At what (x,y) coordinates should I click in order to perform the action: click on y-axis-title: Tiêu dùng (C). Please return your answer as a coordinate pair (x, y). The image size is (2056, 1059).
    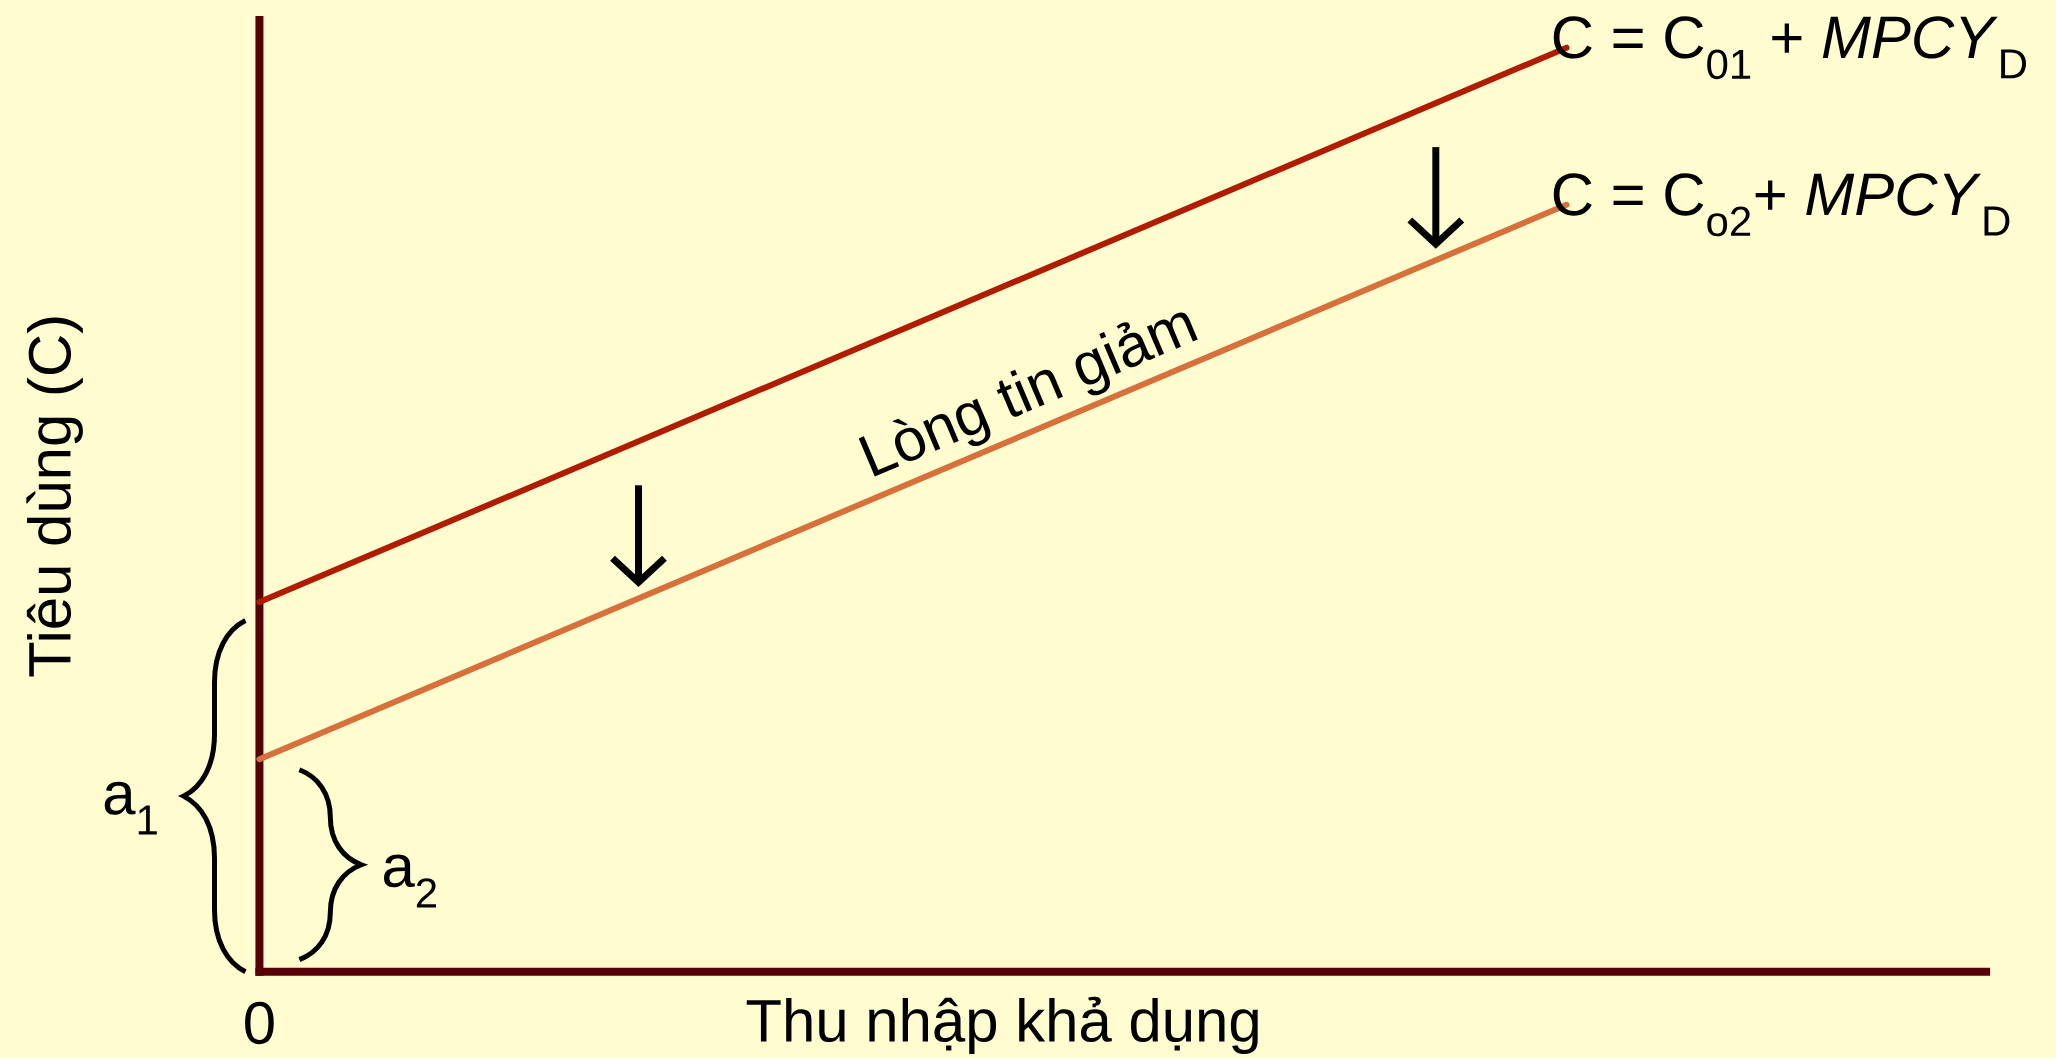
    Looking at the image, I should click on (54, 497).